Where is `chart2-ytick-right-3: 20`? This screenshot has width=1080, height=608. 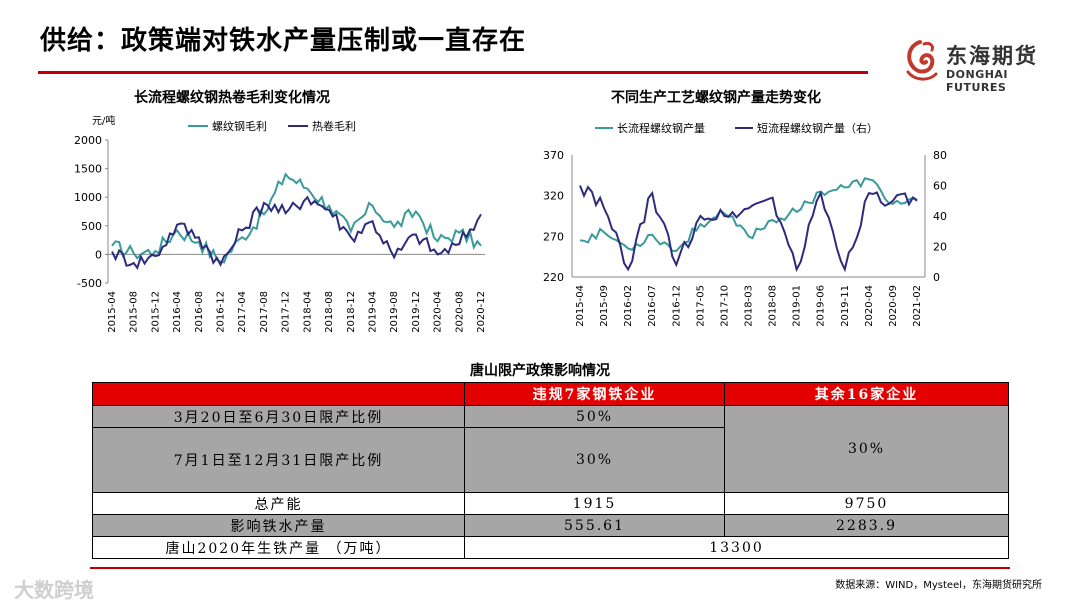 chart2-ytick-right-3: 20 is located at coordinates (940, 247).